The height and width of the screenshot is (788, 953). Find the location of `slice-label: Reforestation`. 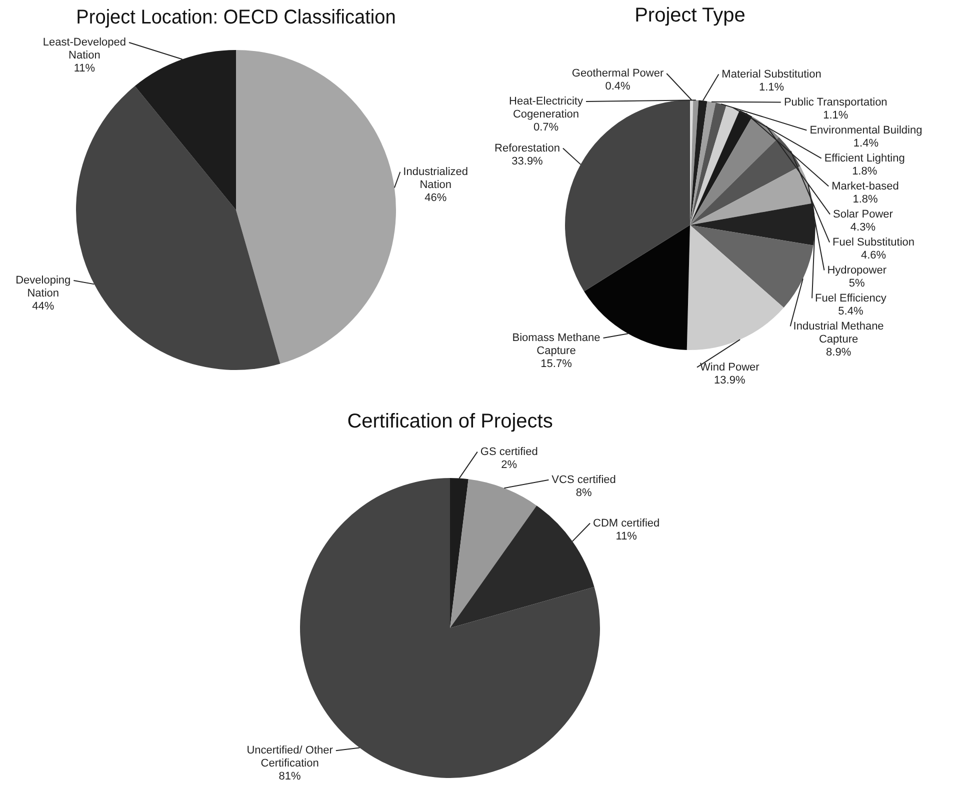

slice-label: Reforestation is located at coordinates (527, 148).